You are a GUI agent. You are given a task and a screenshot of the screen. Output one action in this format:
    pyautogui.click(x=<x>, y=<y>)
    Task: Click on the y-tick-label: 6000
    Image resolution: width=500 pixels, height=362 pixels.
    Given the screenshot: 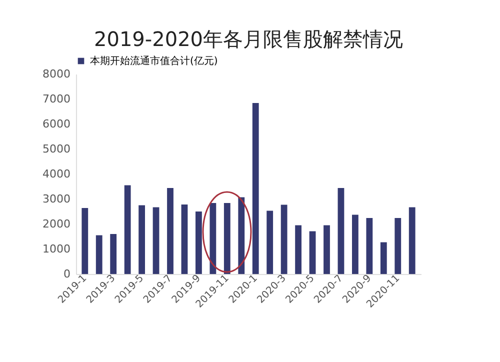 What is the action you would take?
    pyautogui.click(x=56, y=124)
    